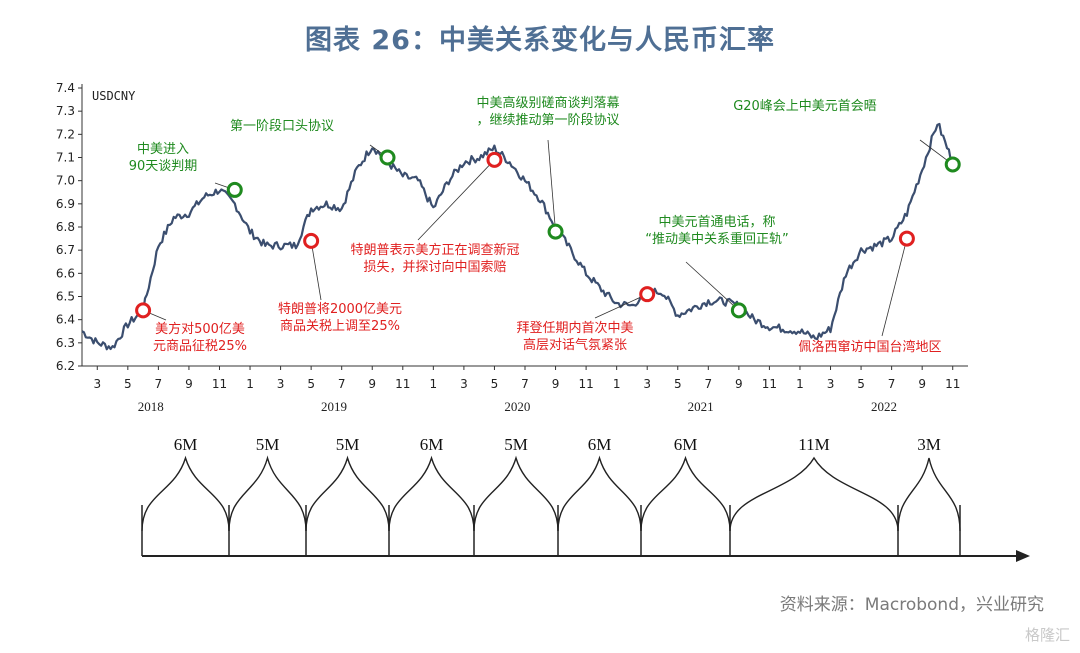  What do you see at coordinates (574, 328) in the screenshot?
I see `annotation-text: 拜登任期内首次中美` at bounding box center [574, 328].